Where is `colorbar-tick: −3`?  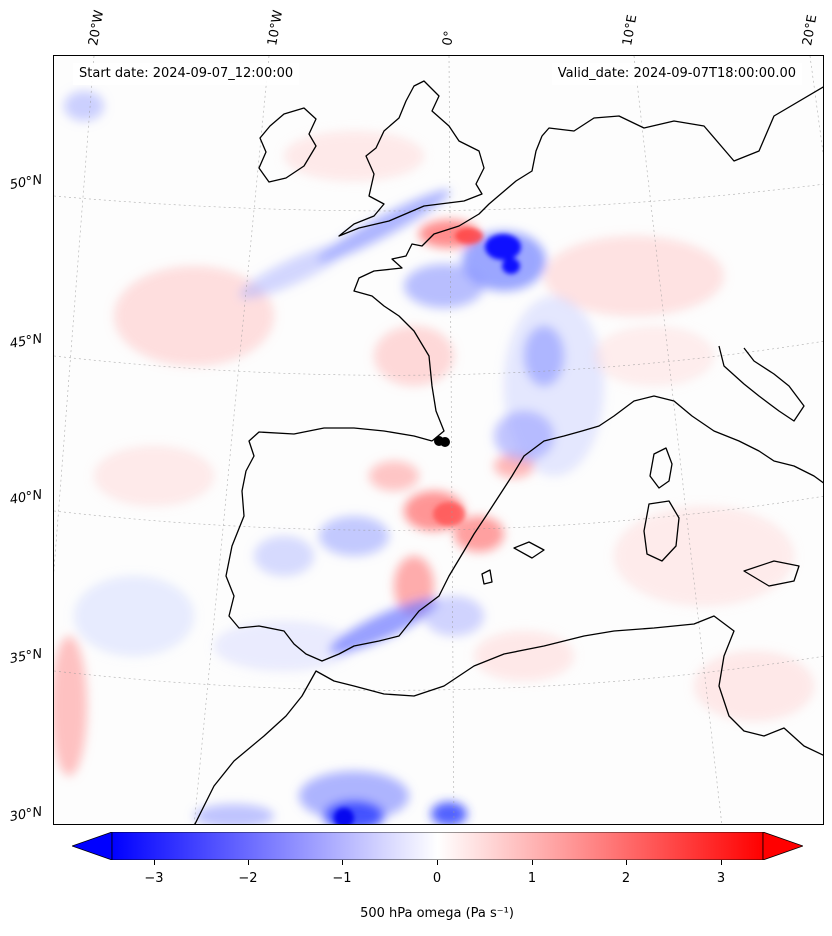 colorbar-tick: −3 is located at coordinates (154, 878).